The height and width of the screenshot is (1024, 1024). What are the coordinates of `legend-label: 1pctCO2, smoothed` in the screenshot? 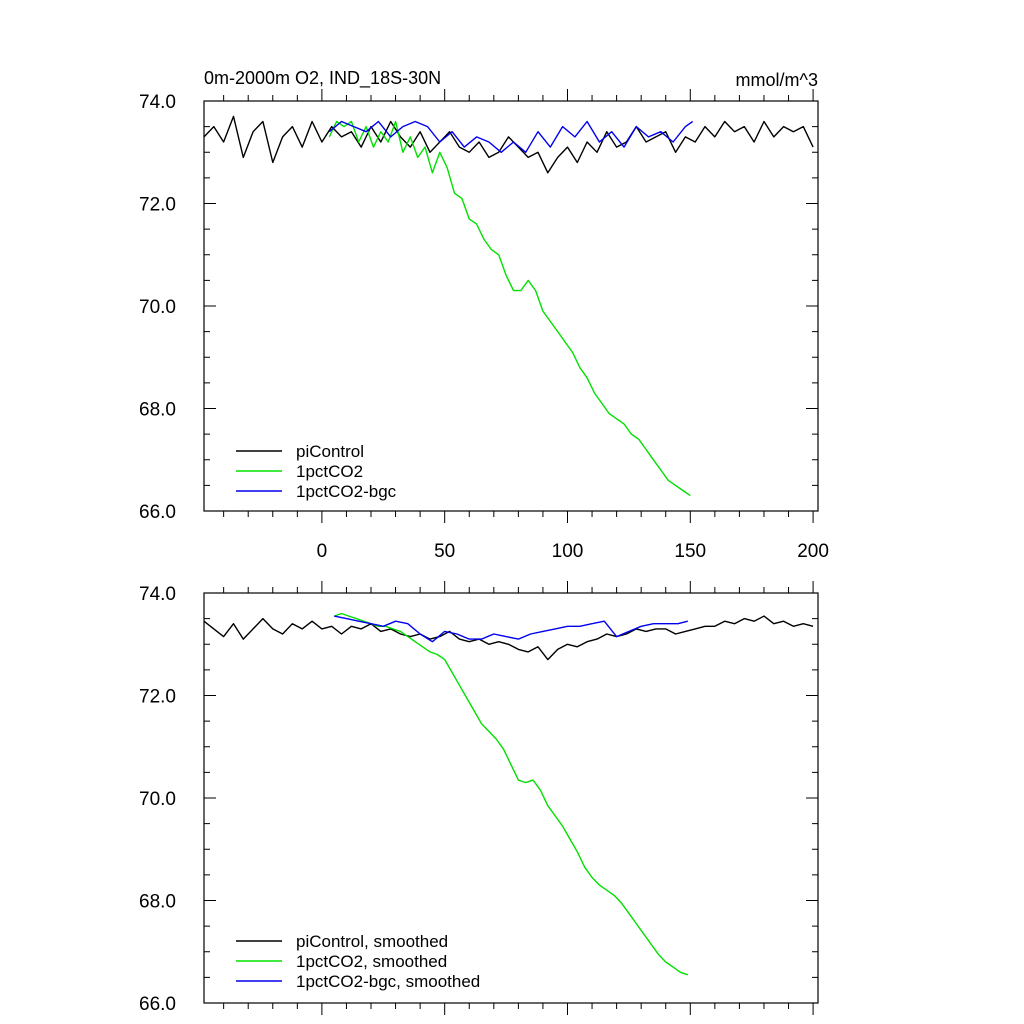 It's located at (371, 961).